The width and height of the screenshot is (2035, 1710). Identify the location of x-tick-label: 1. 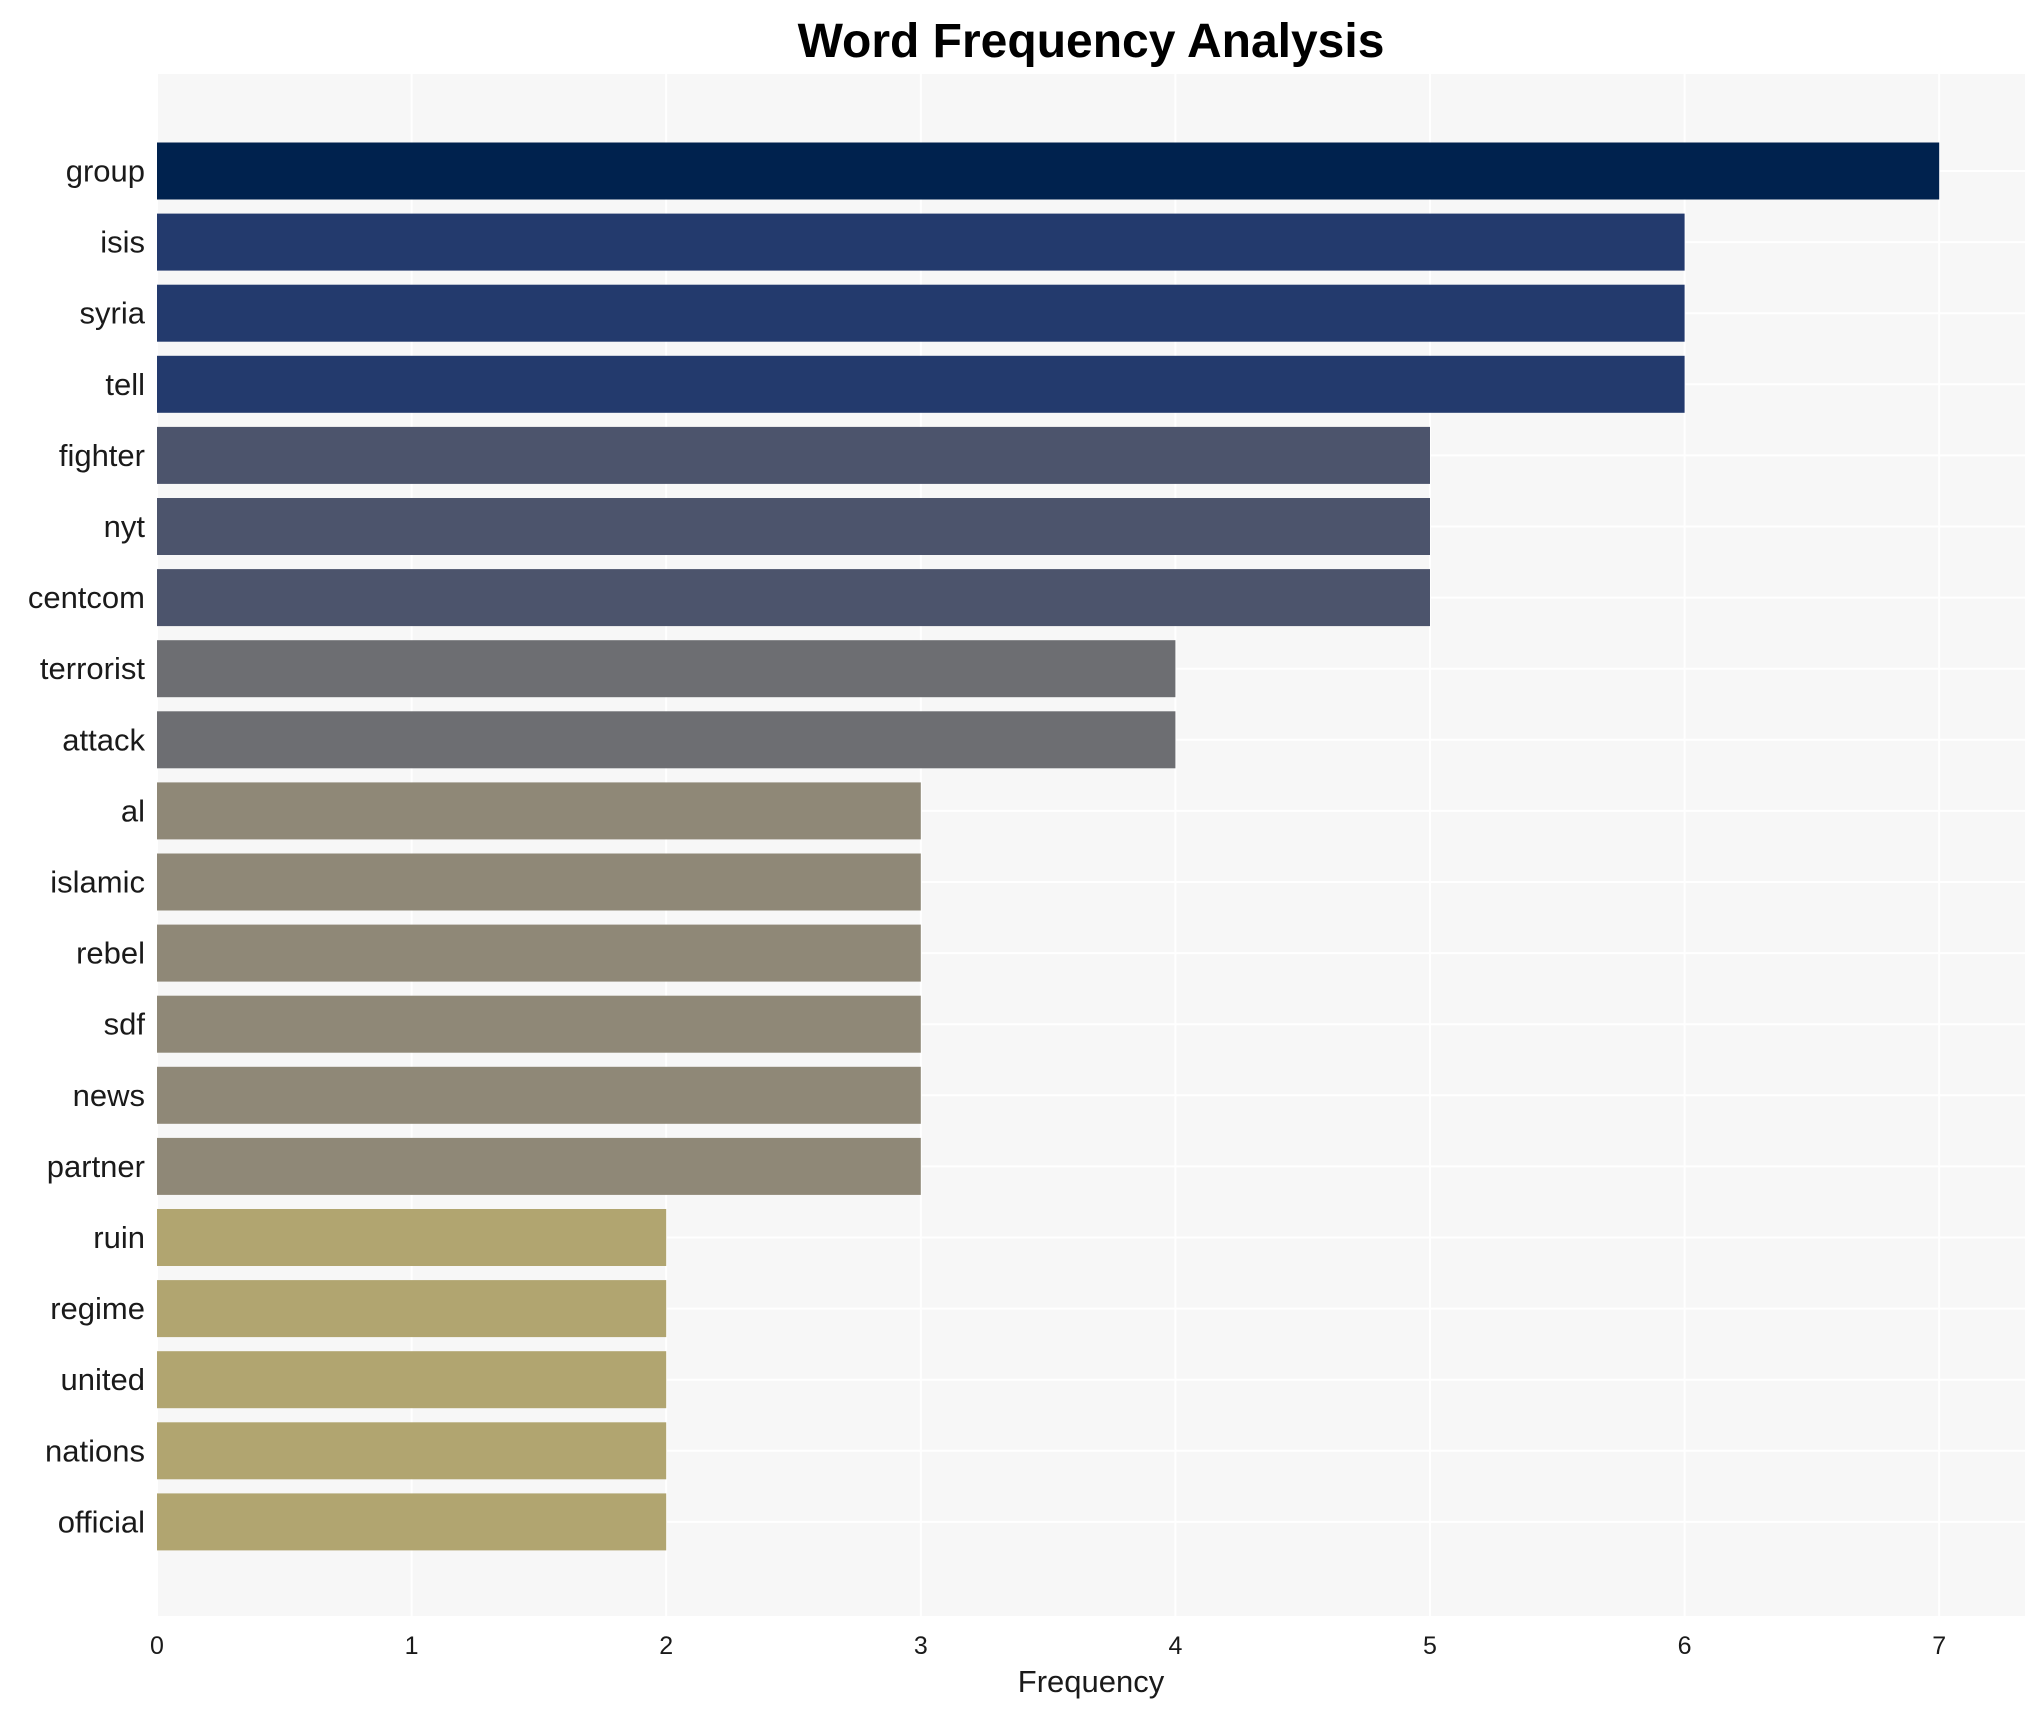
(412, 1646).